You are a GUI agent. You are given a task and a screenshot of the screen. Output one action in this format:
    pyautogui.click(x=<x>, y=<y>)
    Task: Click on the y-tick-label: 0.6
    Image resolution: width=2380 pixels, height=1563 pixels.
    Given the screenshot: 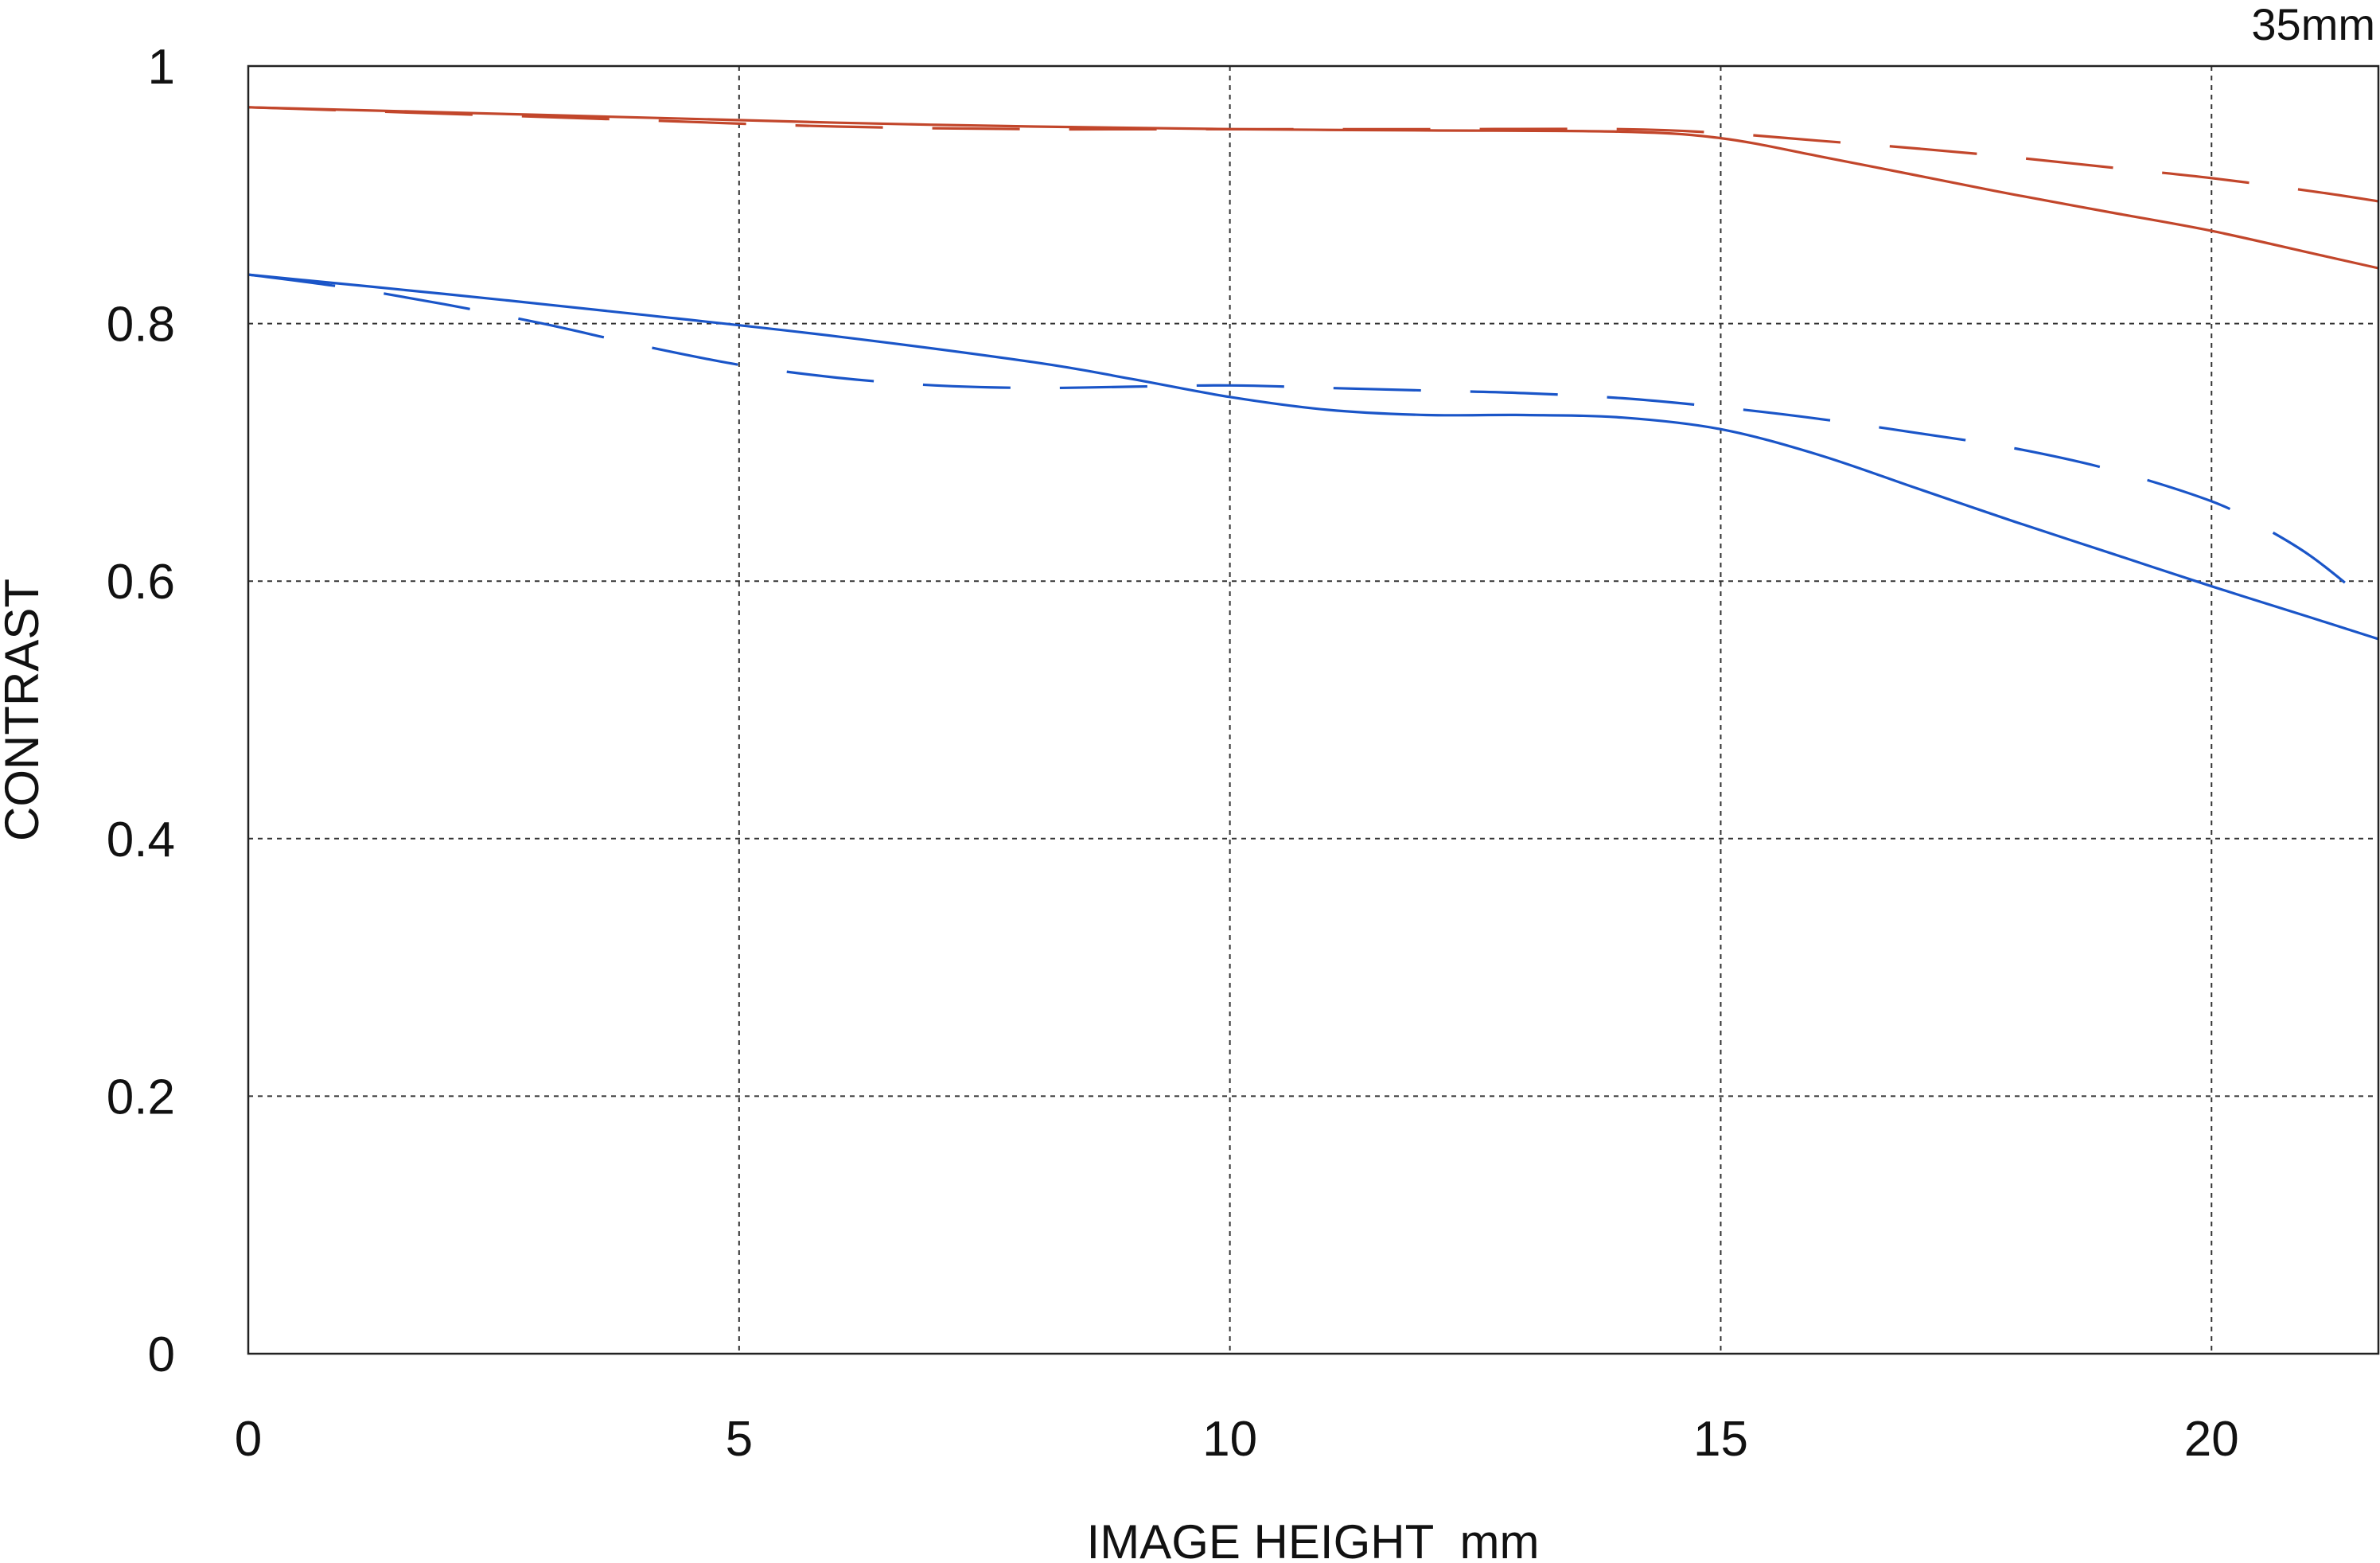 What is the action you would take?
    pyautogui.click(x=141, y=582)
    